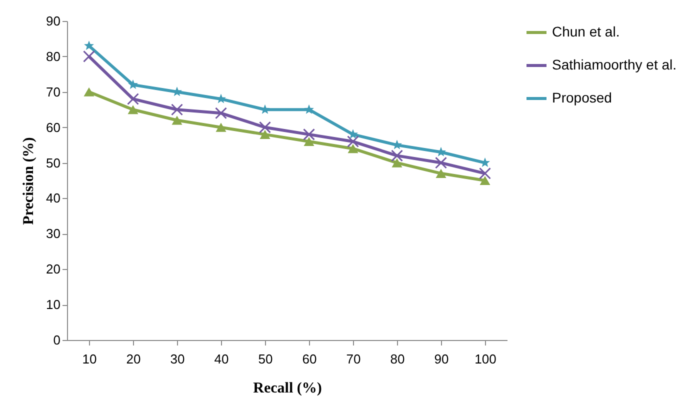  Describe the element at coordinates (53, 269) in the screenshot. I see `y-tick-label: 20` at that location.